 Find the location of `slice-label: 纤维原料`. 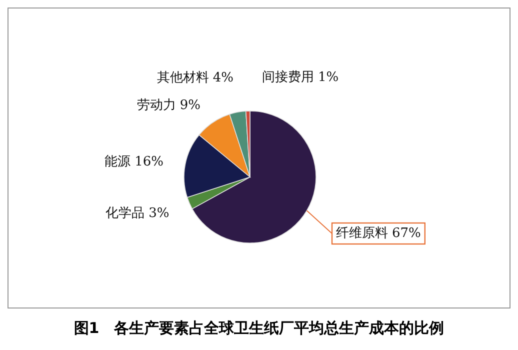

slice-label: 纤维原料 is located at coordinates (362, 233).